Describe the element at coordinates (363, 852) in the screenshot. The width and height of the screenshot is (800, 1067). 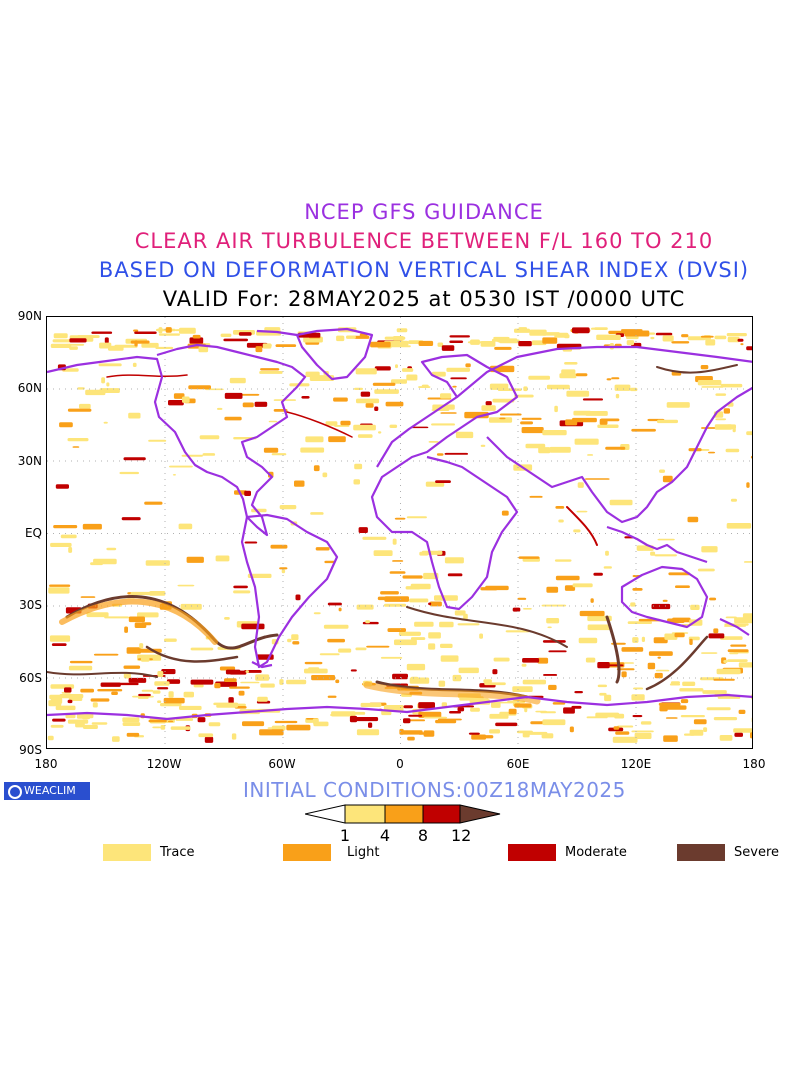
I see `legend-label-light: Light` at that location.